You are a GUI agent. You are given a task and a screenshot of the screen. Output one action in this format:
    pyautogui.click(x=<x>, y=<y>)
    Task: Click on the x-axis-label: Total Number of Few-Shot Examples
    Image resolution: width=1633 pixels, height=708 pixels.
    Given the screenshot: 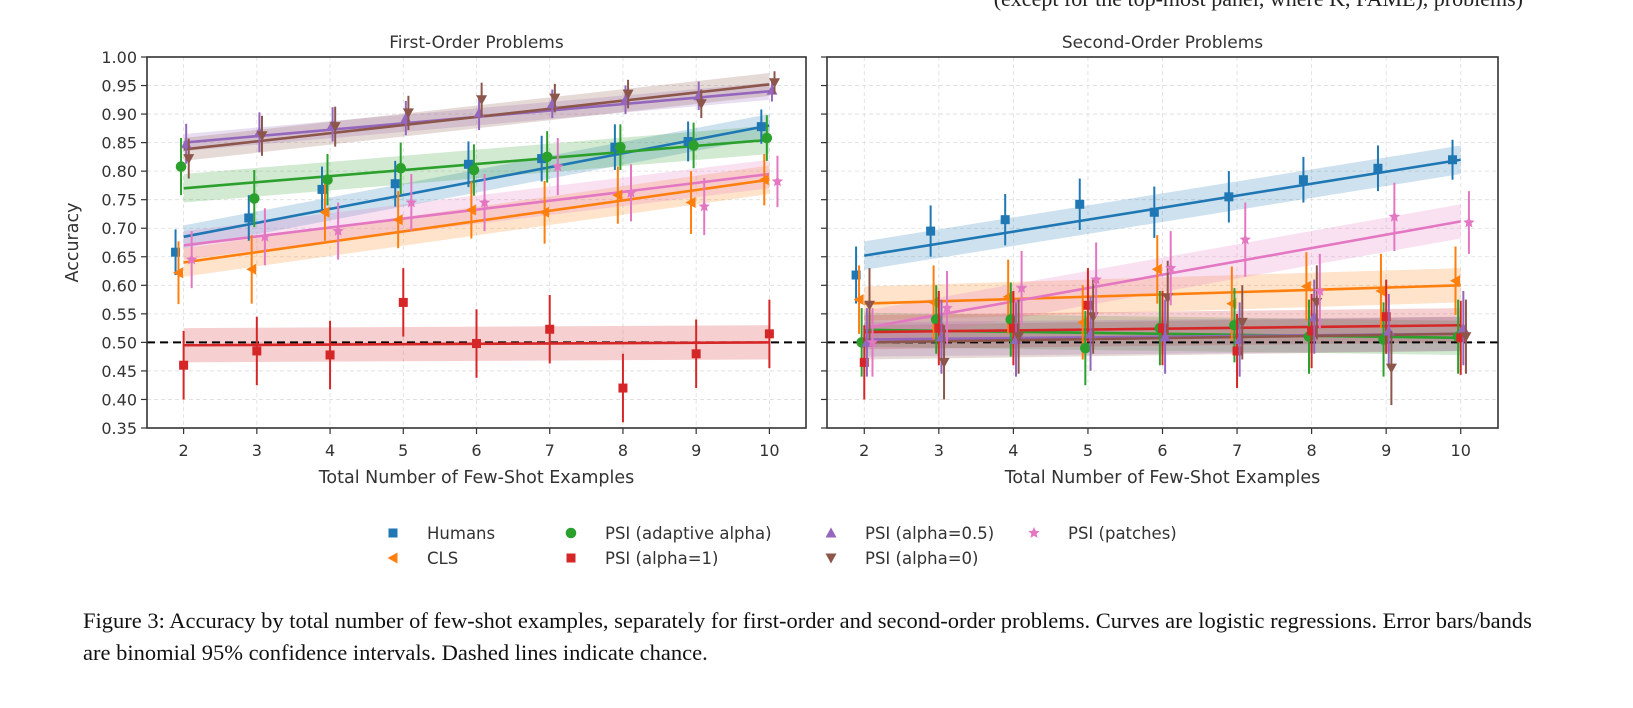 What is the action you would take?
    pyautogui.click(x=476, y=478)
    